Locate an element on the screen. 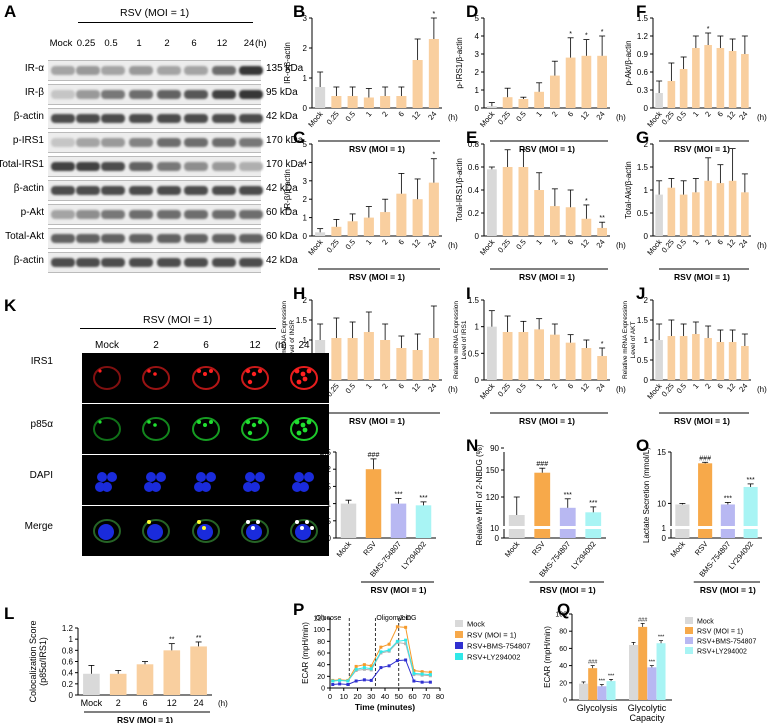 The height and width of the screenshot is (723, 769). y-tick-label: 1.2 is located at coordinates (68, 628).